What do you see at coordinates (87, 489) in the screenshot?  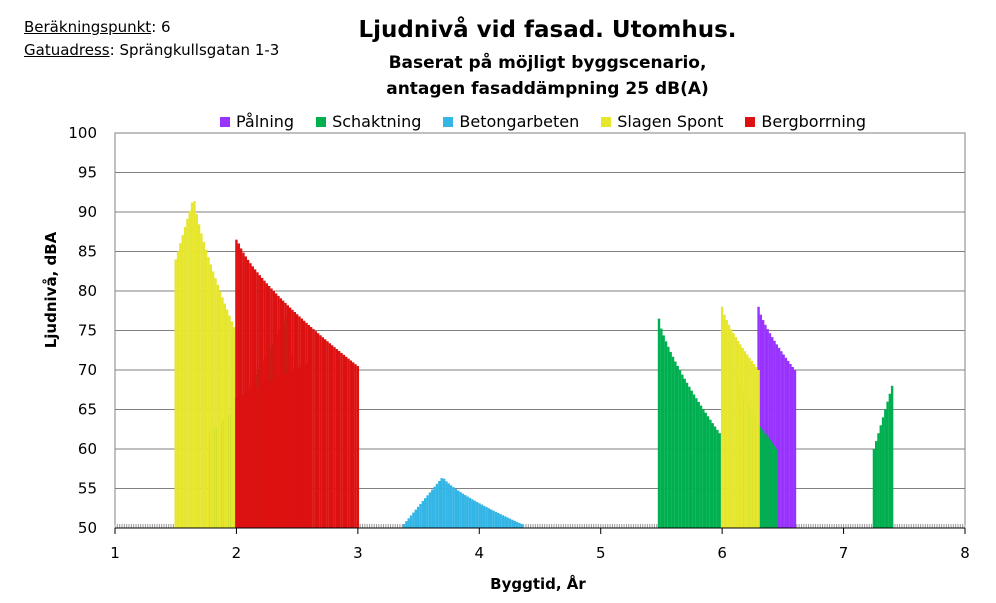 I see `y-tick-label: 55` at bounding box center [87, 489].